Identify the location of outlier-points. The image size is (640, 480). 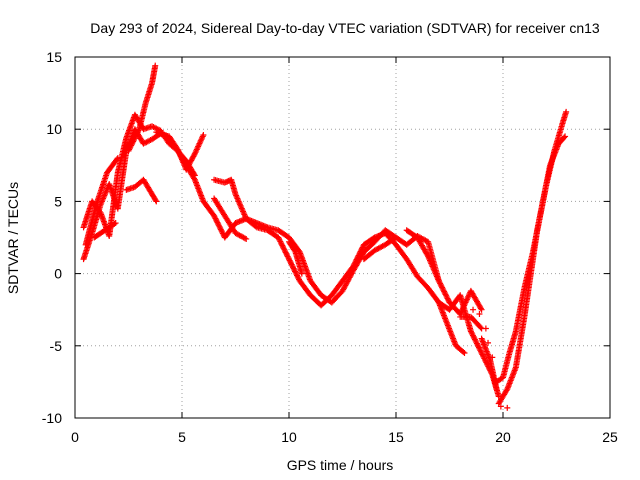
(490, 358).